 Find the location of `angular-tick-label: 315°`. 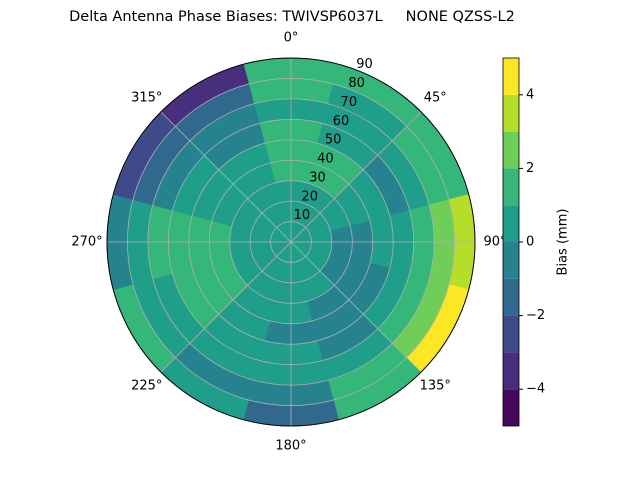

angular-tick-label: 315° is located at coordinates (146, 97).